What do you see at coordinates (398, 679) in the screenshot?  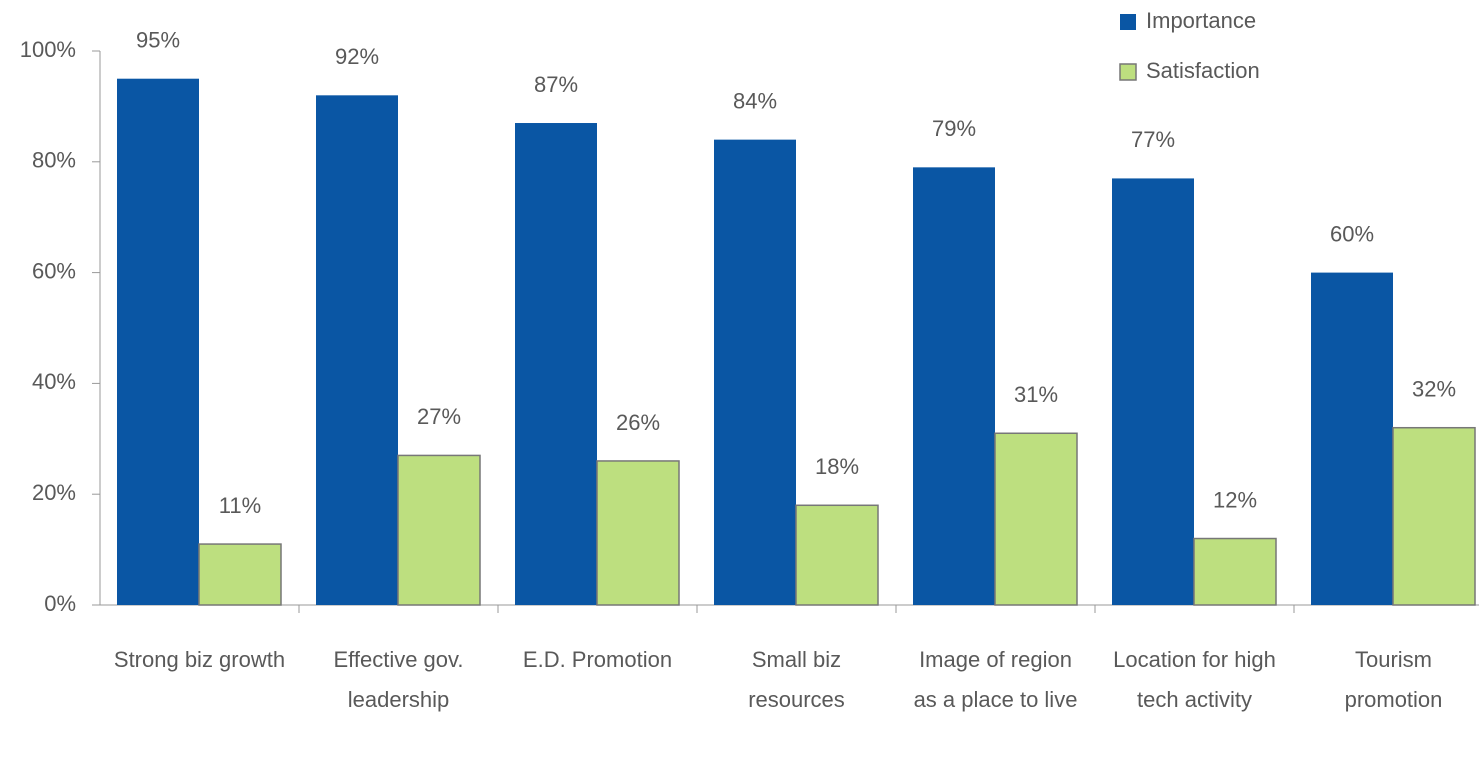 I see `x-tick-label: Effective gov. leadership` at bounding box center [398, 679].